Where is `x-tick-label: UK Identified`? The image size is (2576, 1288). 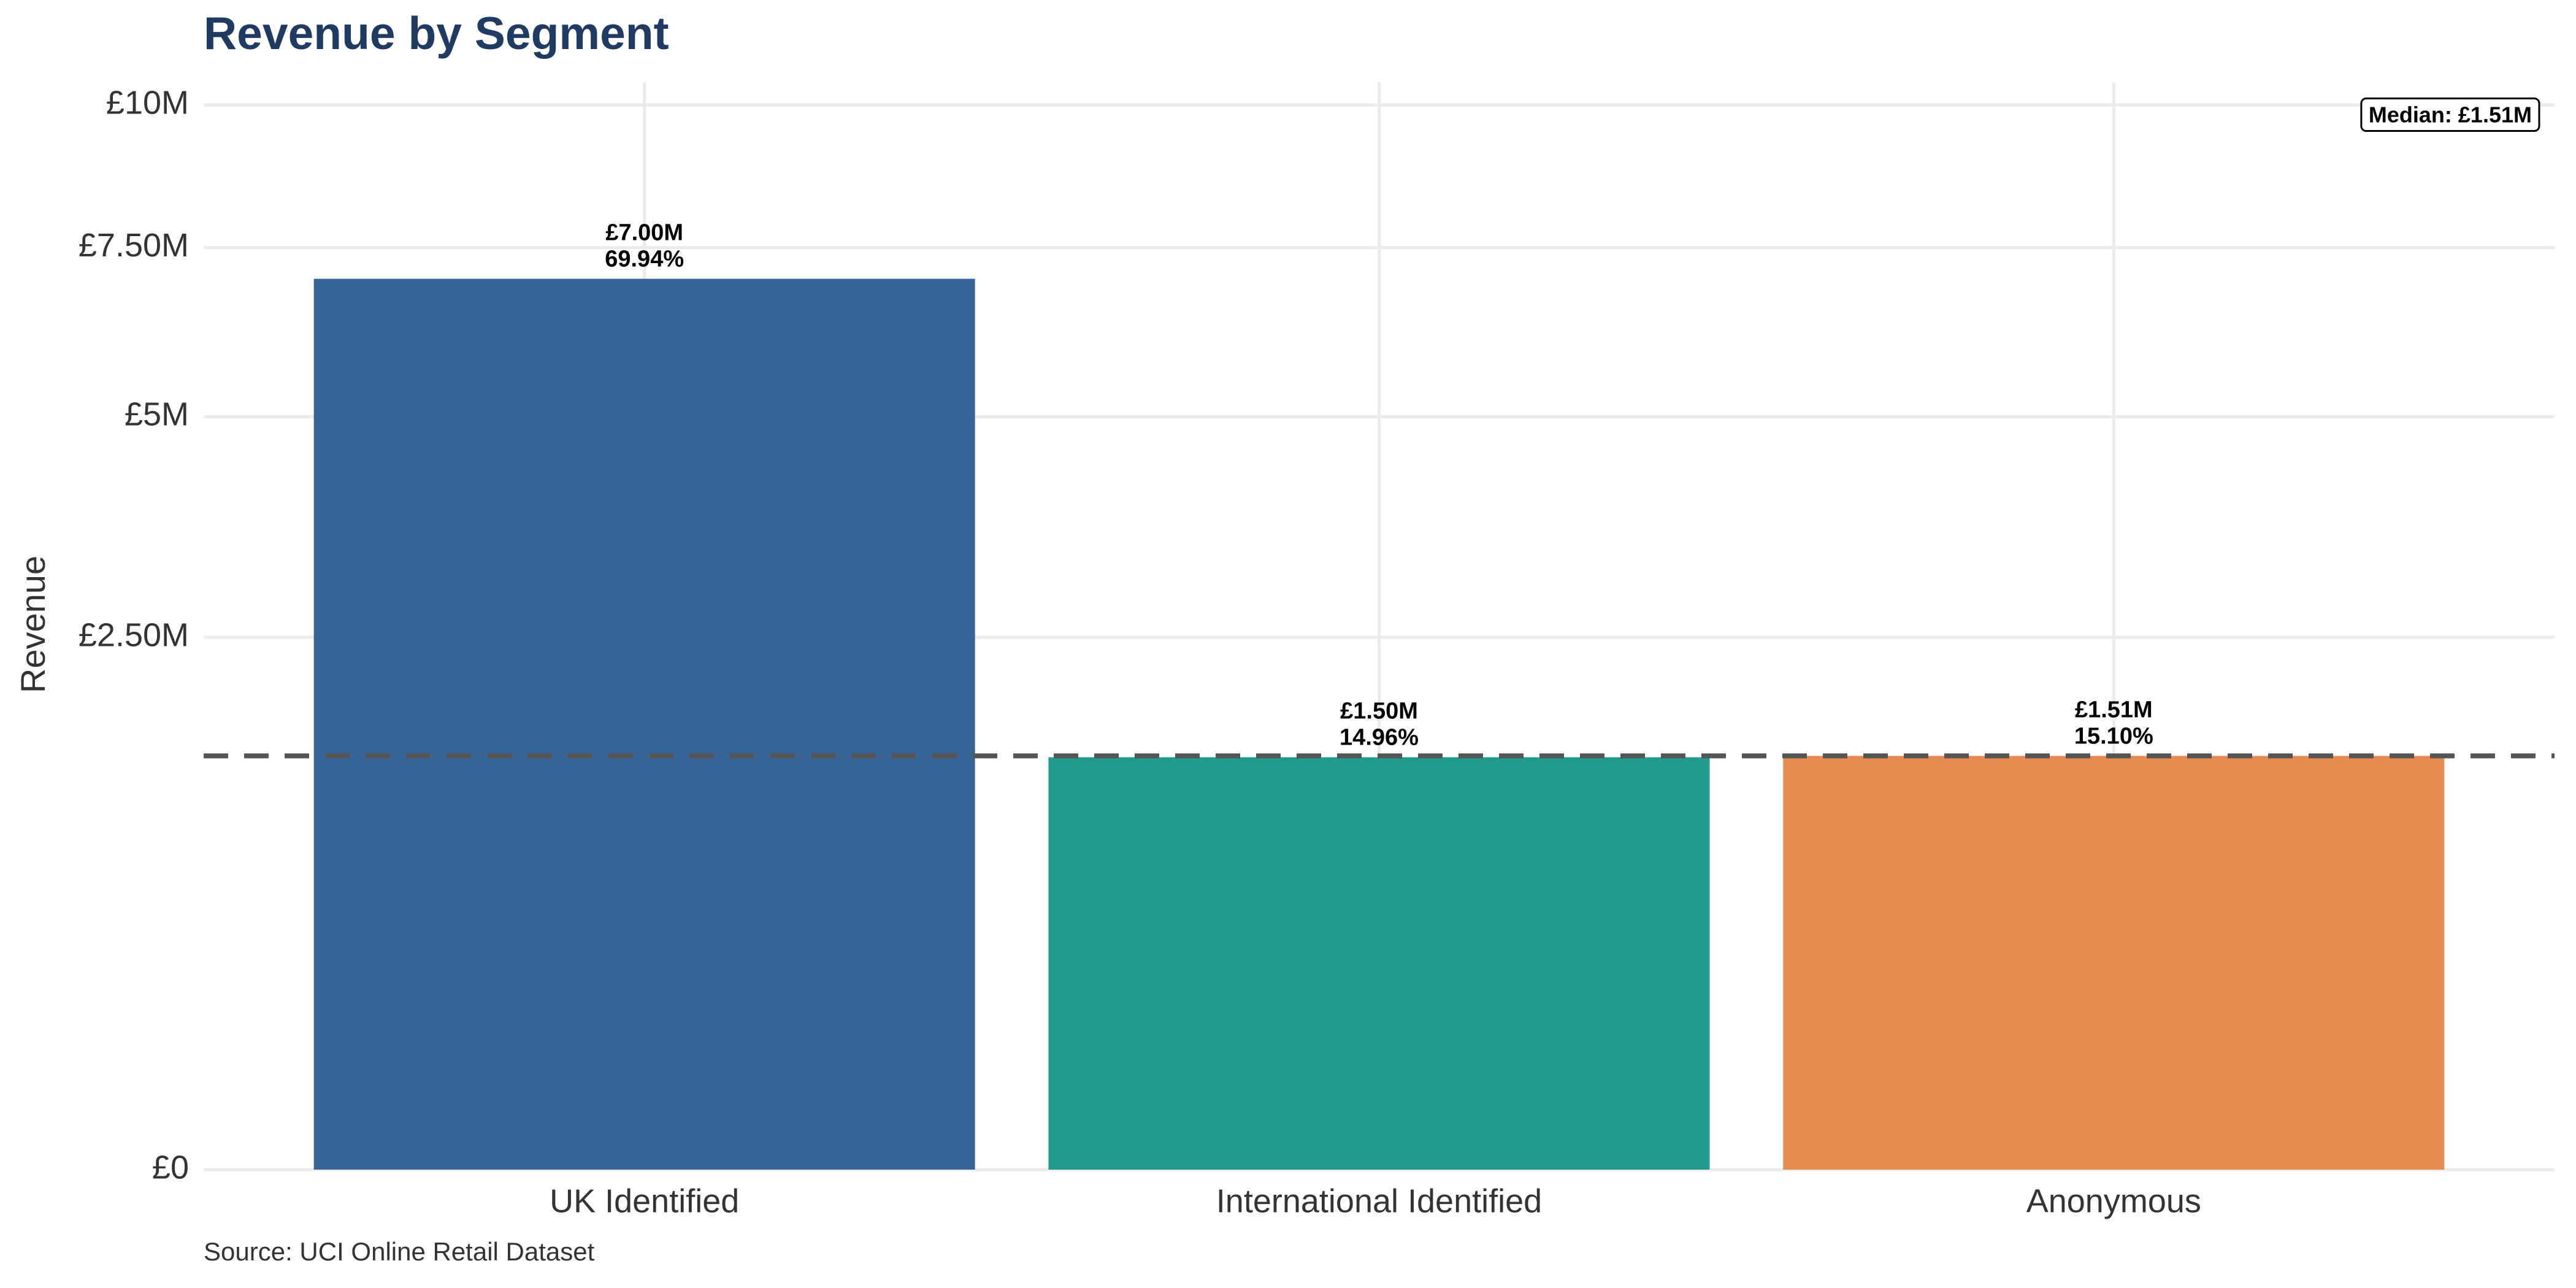 x-tick-label: UK Identified is located at coordinates (644, 1201).